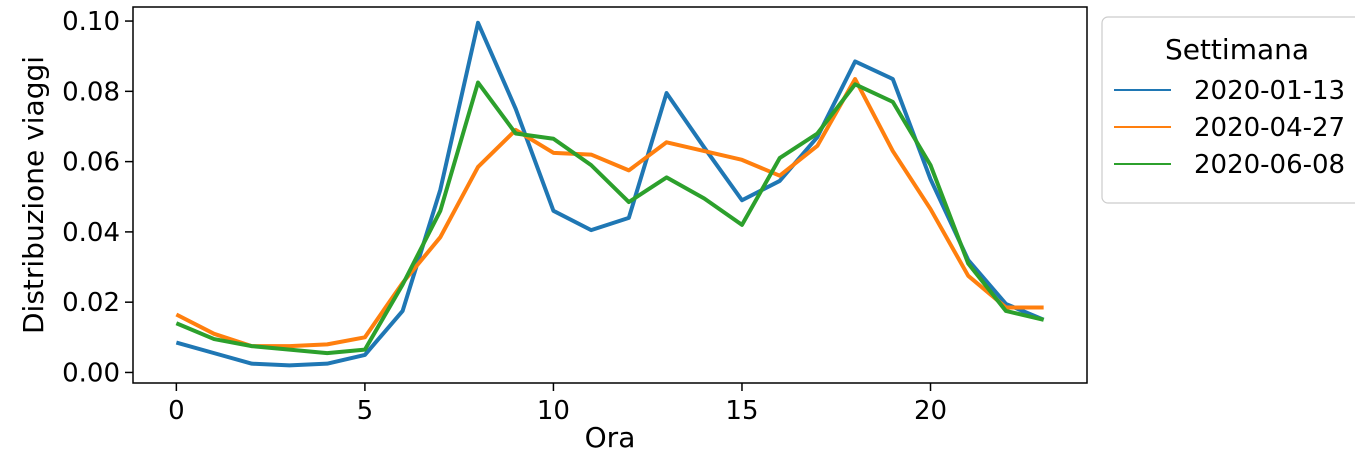 The width and height of the screenshot is (1355, 455). I want to click on x-axis-label: Ora, so click(610, 437).